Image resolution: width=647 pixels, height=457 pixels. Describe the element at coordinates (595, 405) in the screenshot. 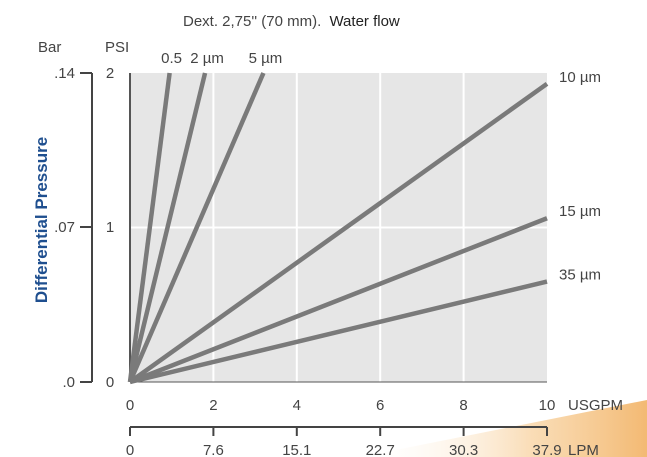

I see `usgpm-unit-label: USGPM` at that location.